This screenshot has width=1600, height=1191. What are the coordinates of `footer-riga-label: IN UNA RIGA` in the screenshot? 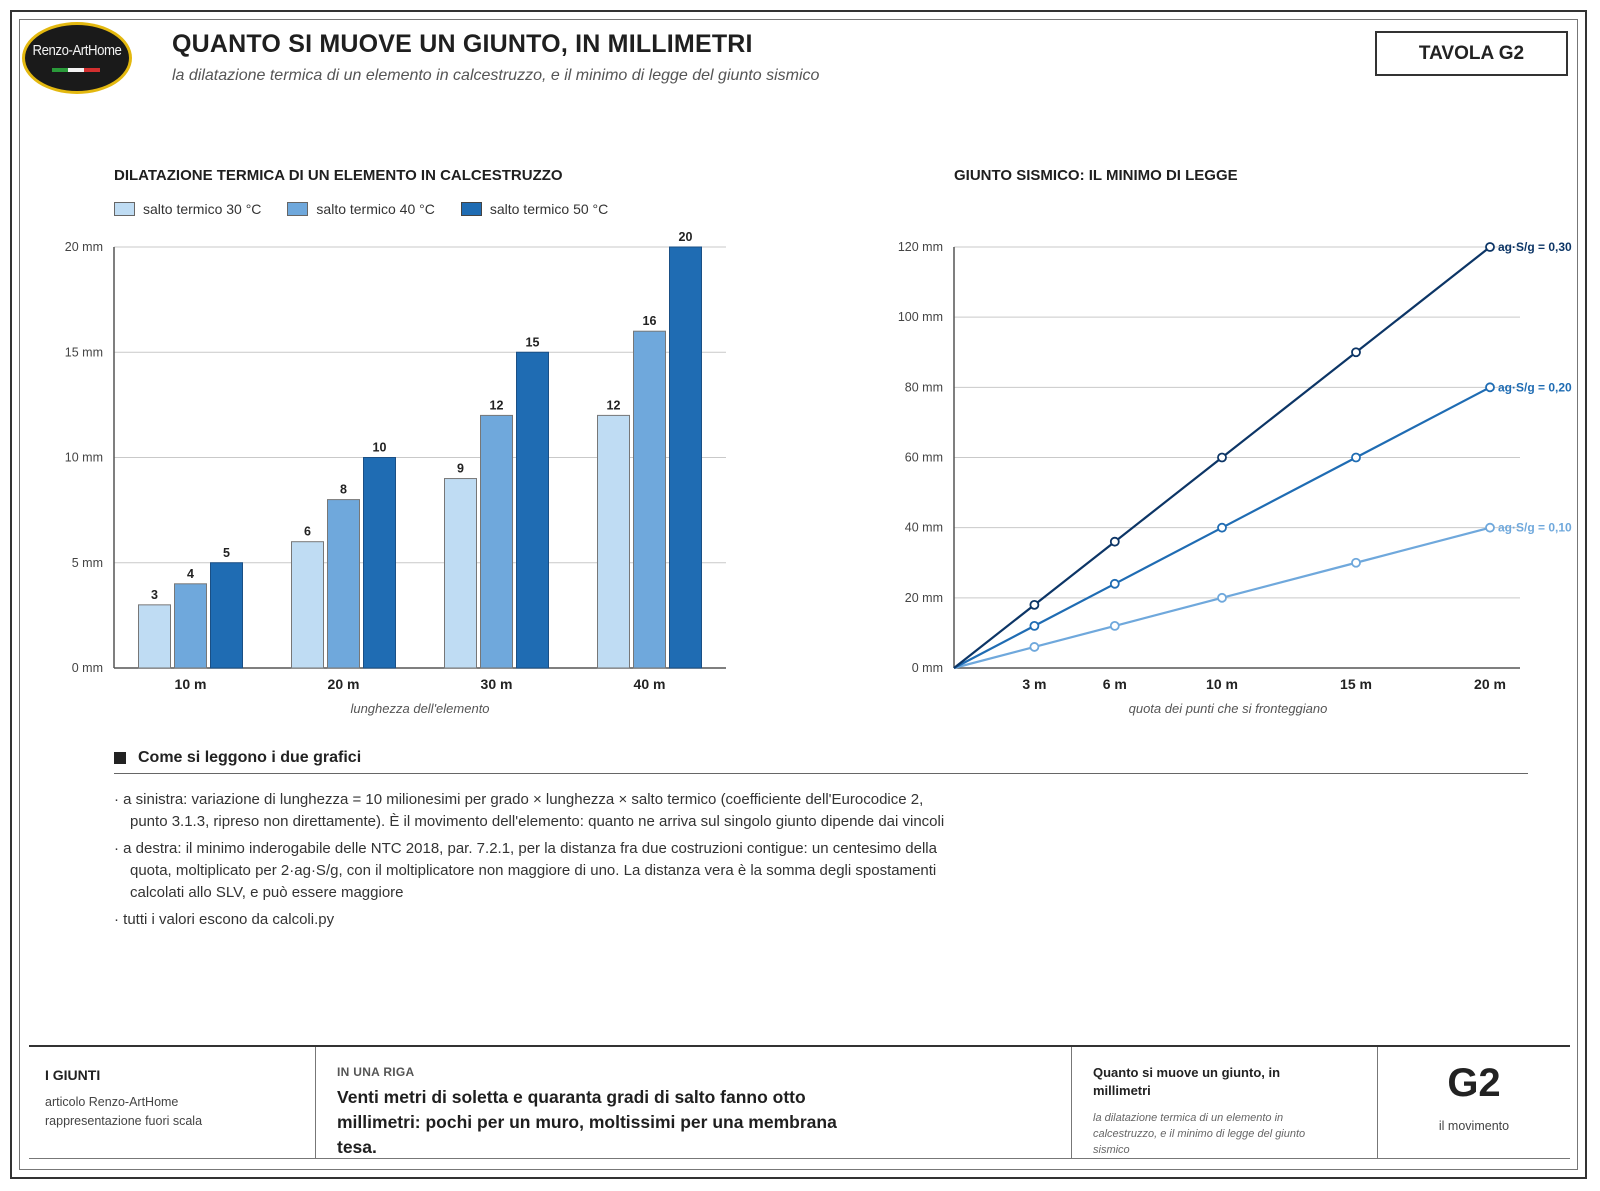 It's located at (376, 1072).